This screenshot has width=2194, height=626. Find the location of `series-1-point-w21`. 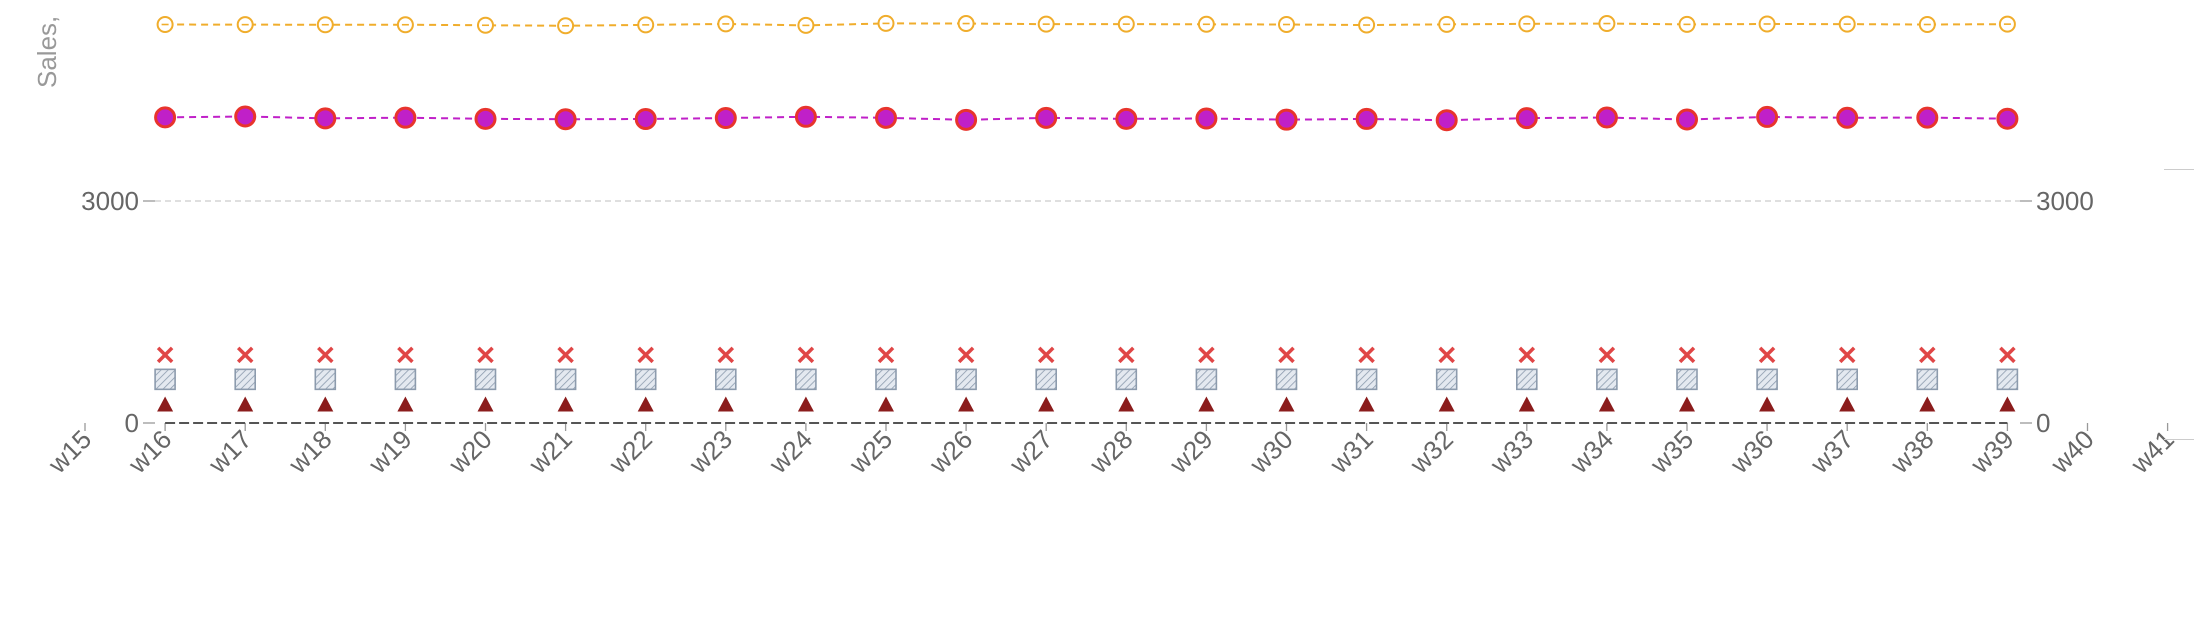

series-1-point-w21 is located at coordinates (566, 26).